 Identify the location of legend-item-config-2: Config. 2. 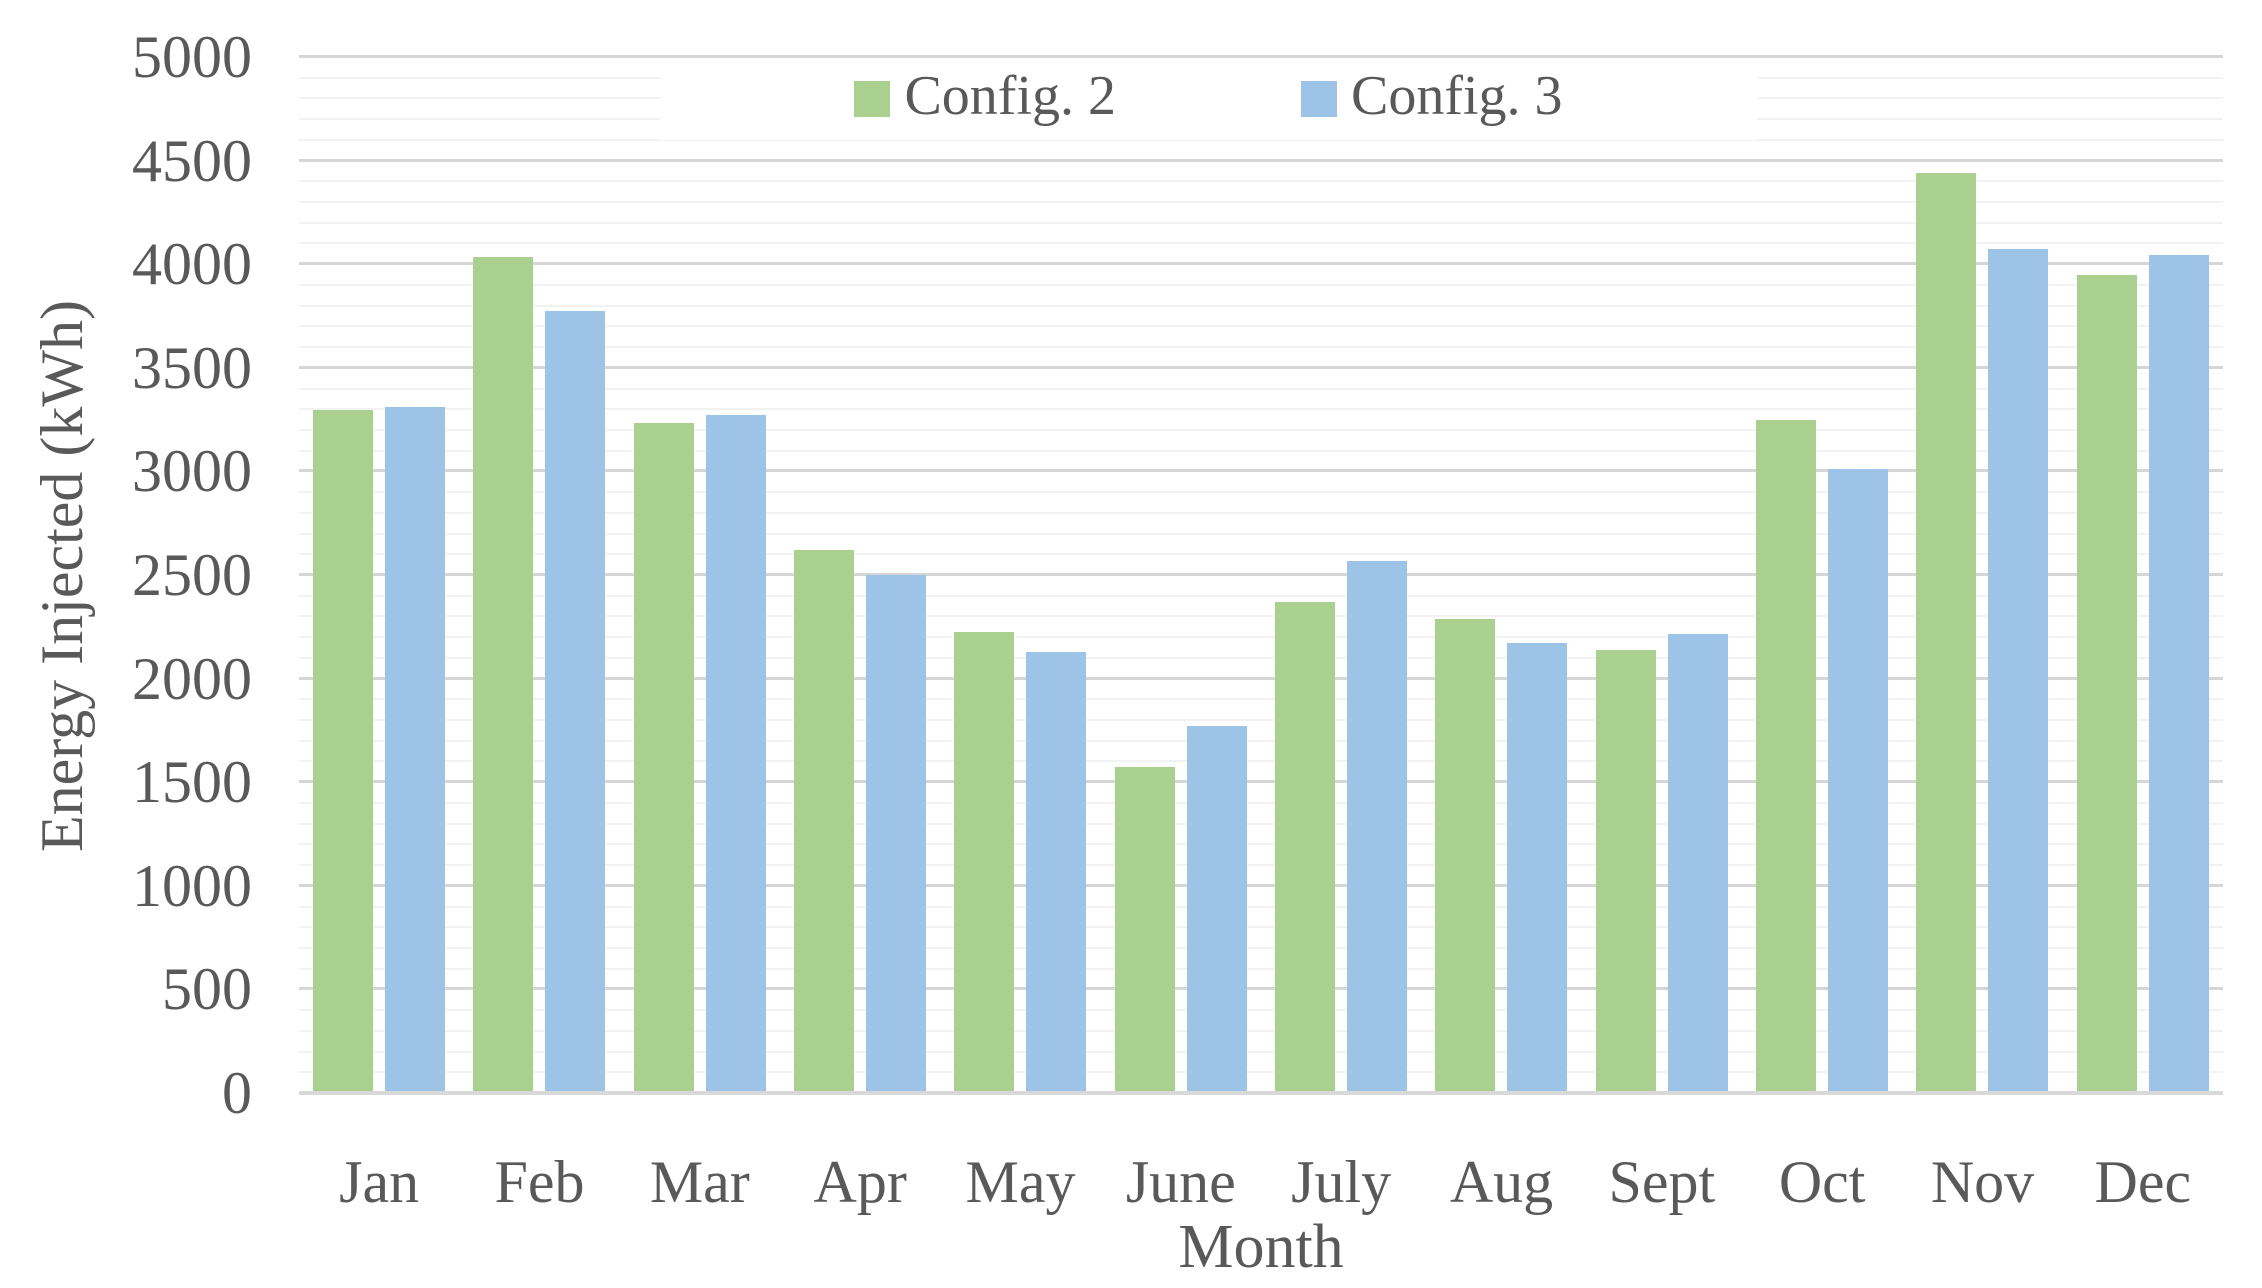
(985, 99).